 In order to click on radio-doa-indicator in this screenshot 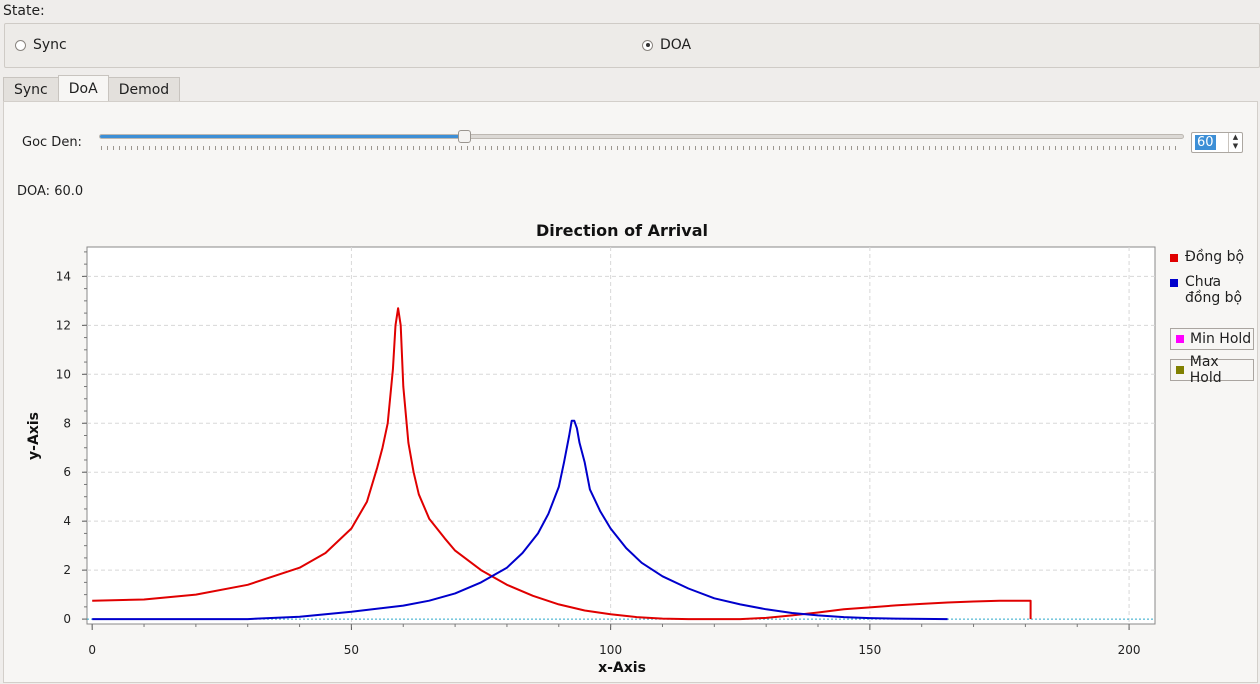, I will do `click(647, 45)`.